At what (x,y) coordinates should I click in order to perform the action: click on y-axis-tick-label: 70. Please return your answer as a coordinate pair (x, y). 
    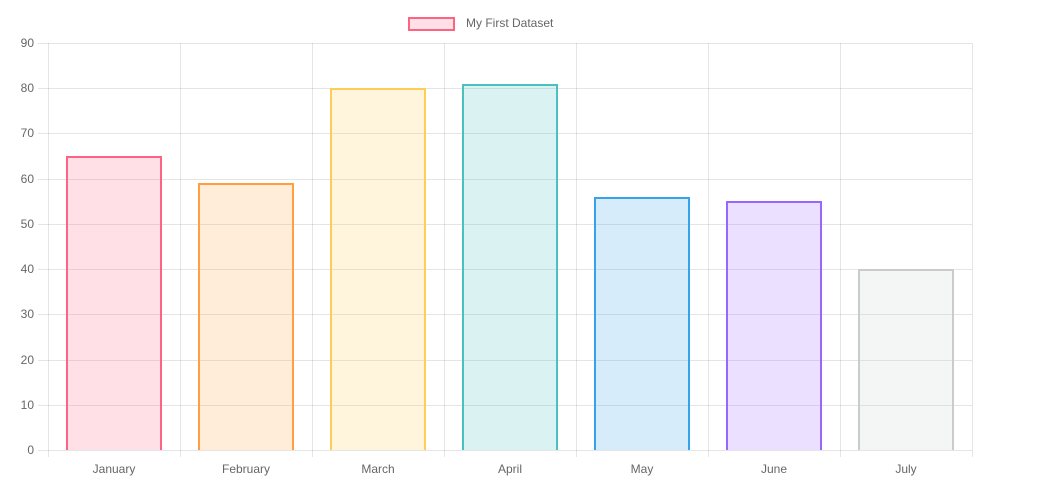
    Looking at the image, I should click on (27, 133).